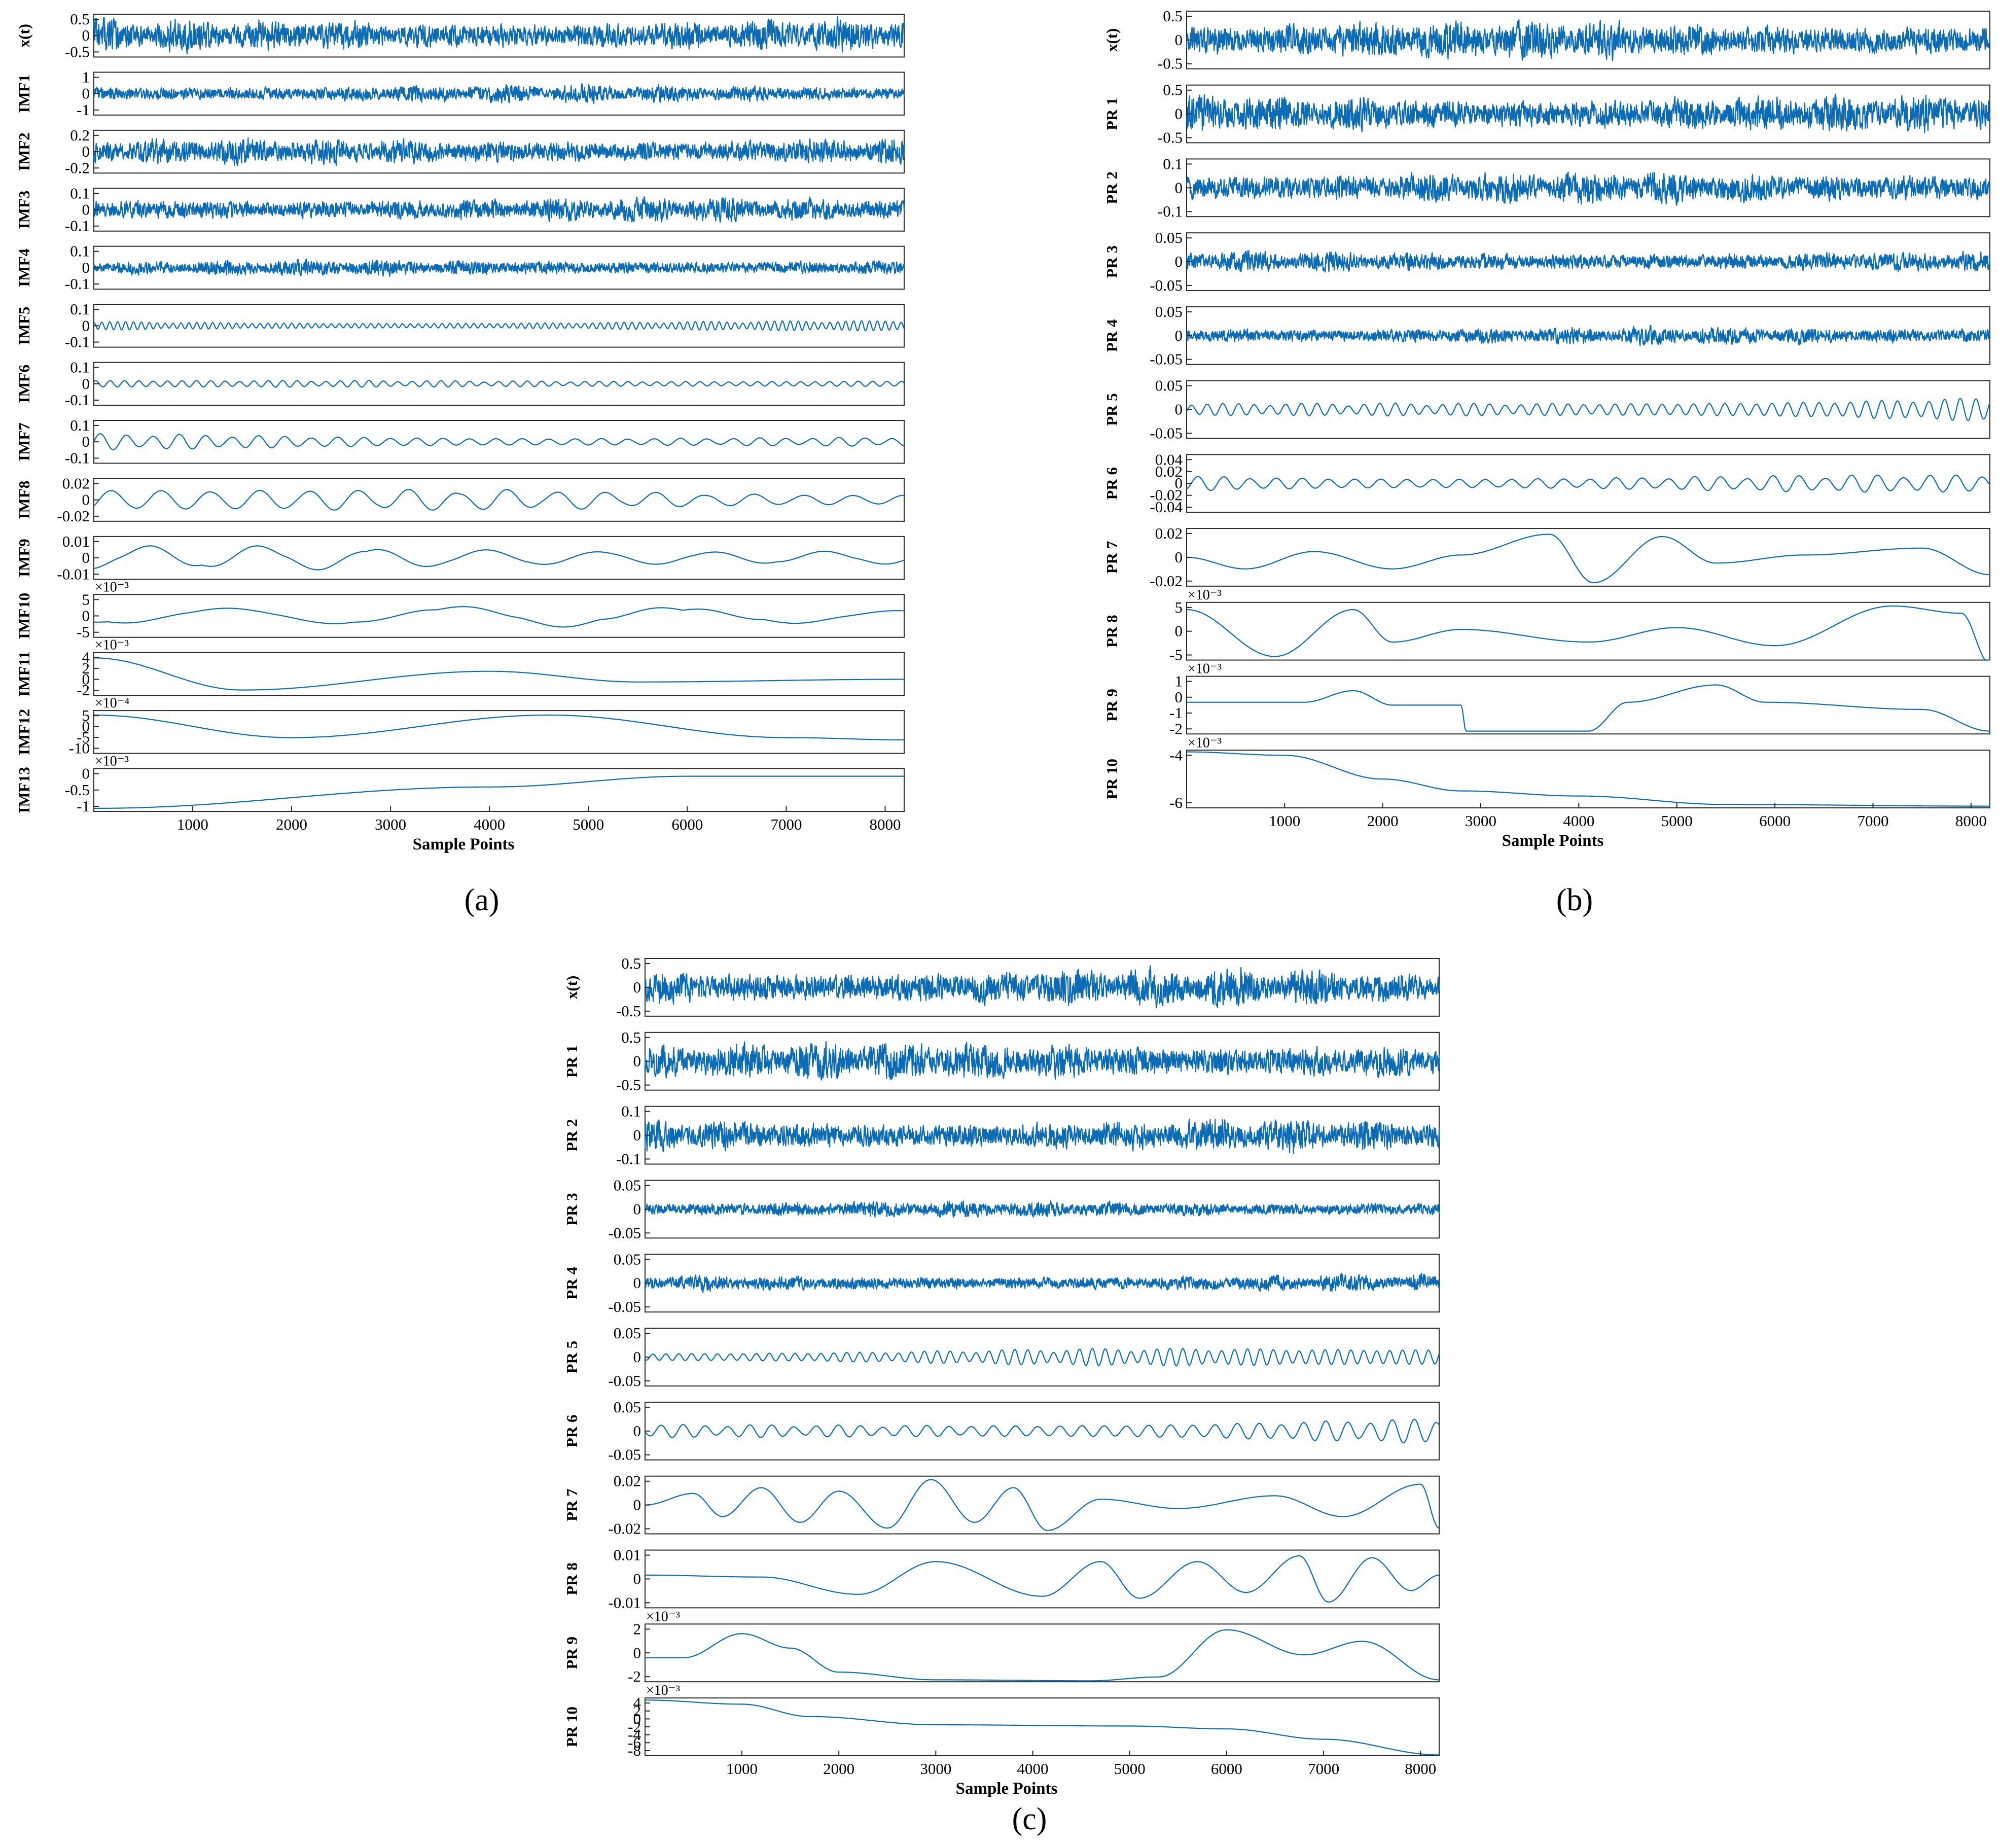 Image resolution: width=1999 pixels, height=1848 pixels. What do you see at coordinates (1112, 335) in the screenshot?
I see `panel-b-pr-4-ylabel: PR 4` at bounding box center [1112, 335].